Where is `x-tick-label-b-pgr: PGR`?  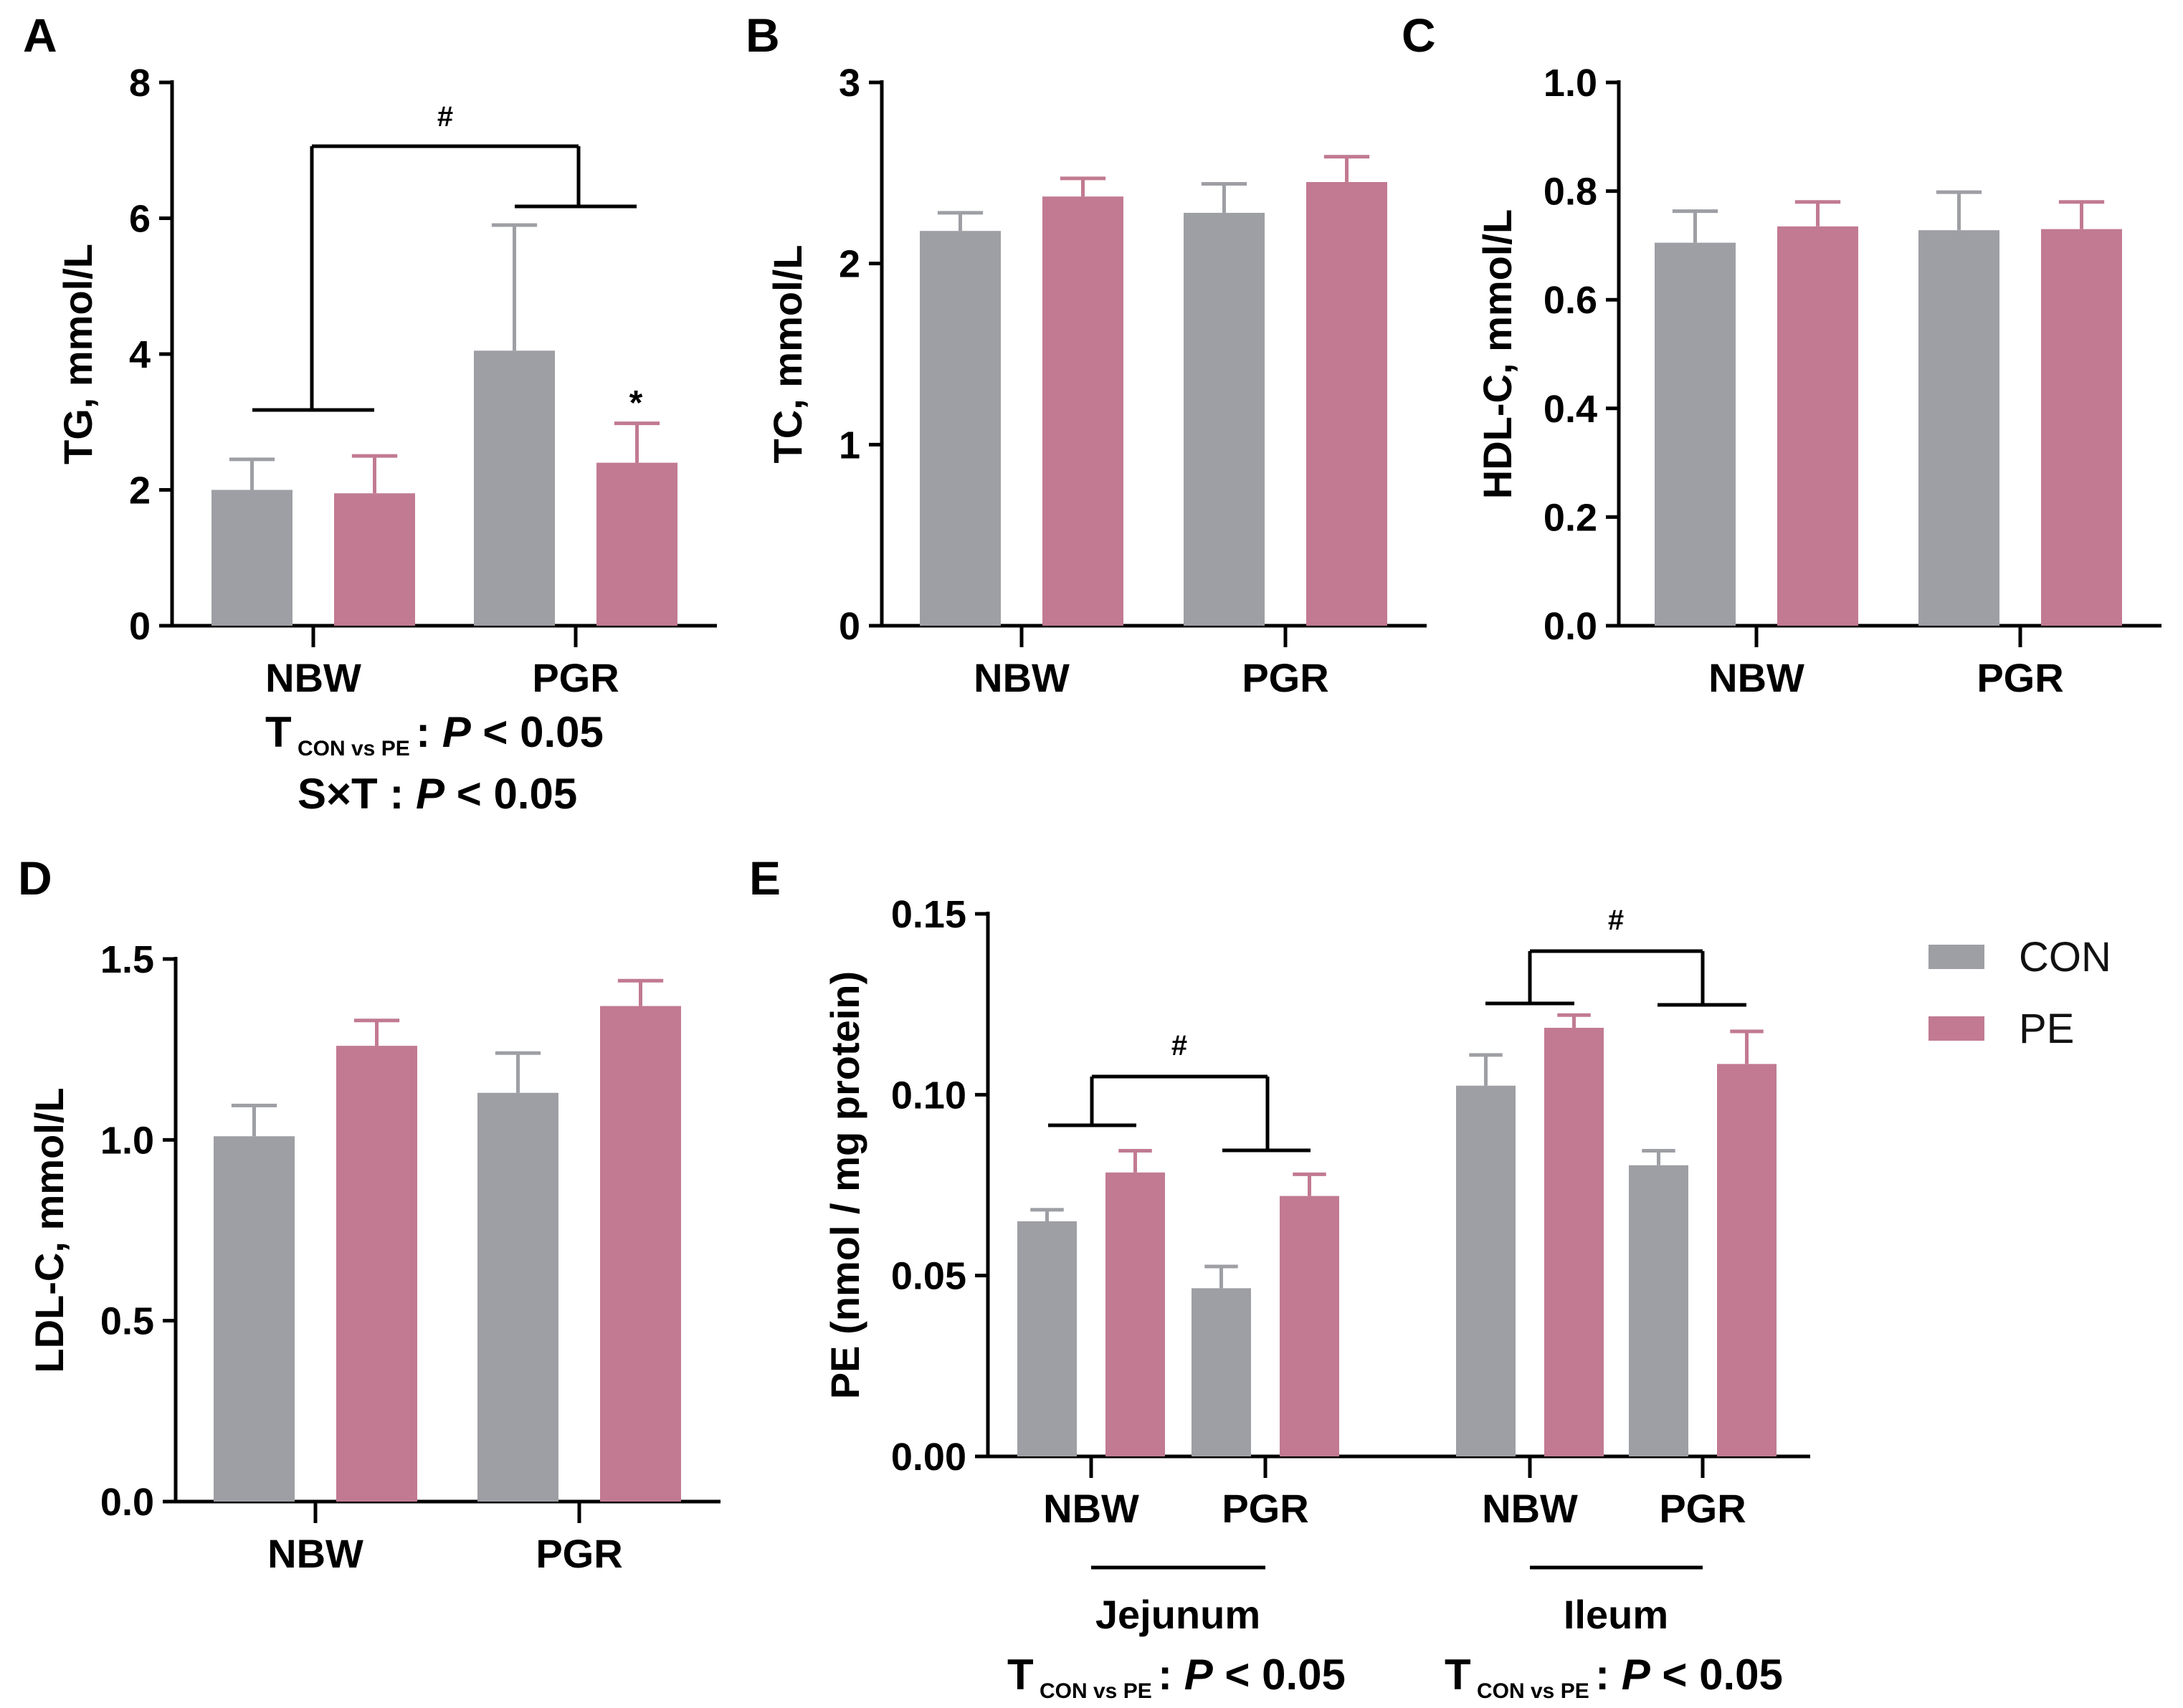
x-tick-label-b-pgr: PGR is located at coordinates (1285, 677).